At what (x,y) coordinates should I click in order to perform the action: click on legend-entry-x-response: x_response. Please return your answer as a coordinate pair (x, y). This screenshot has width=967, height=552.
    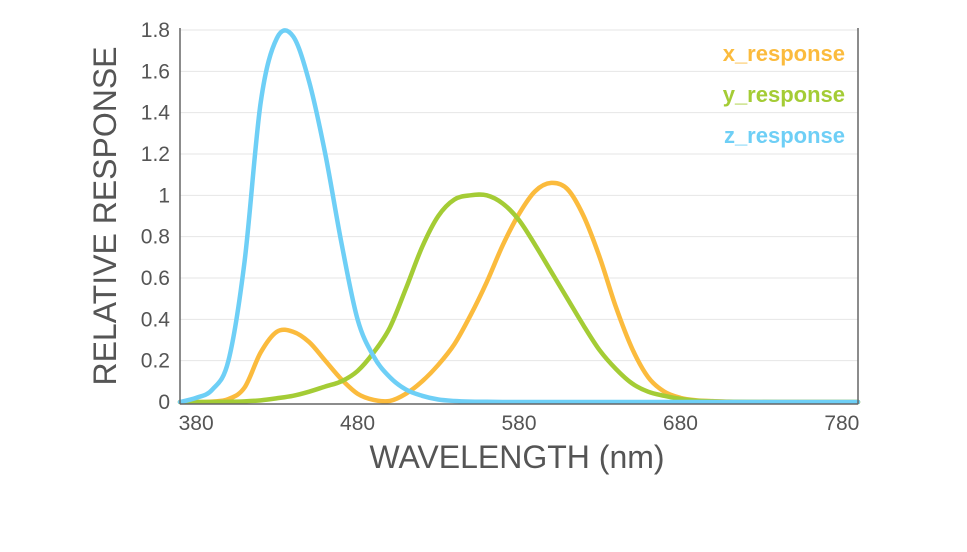
    Looking at the image, I should click on (784, 53).